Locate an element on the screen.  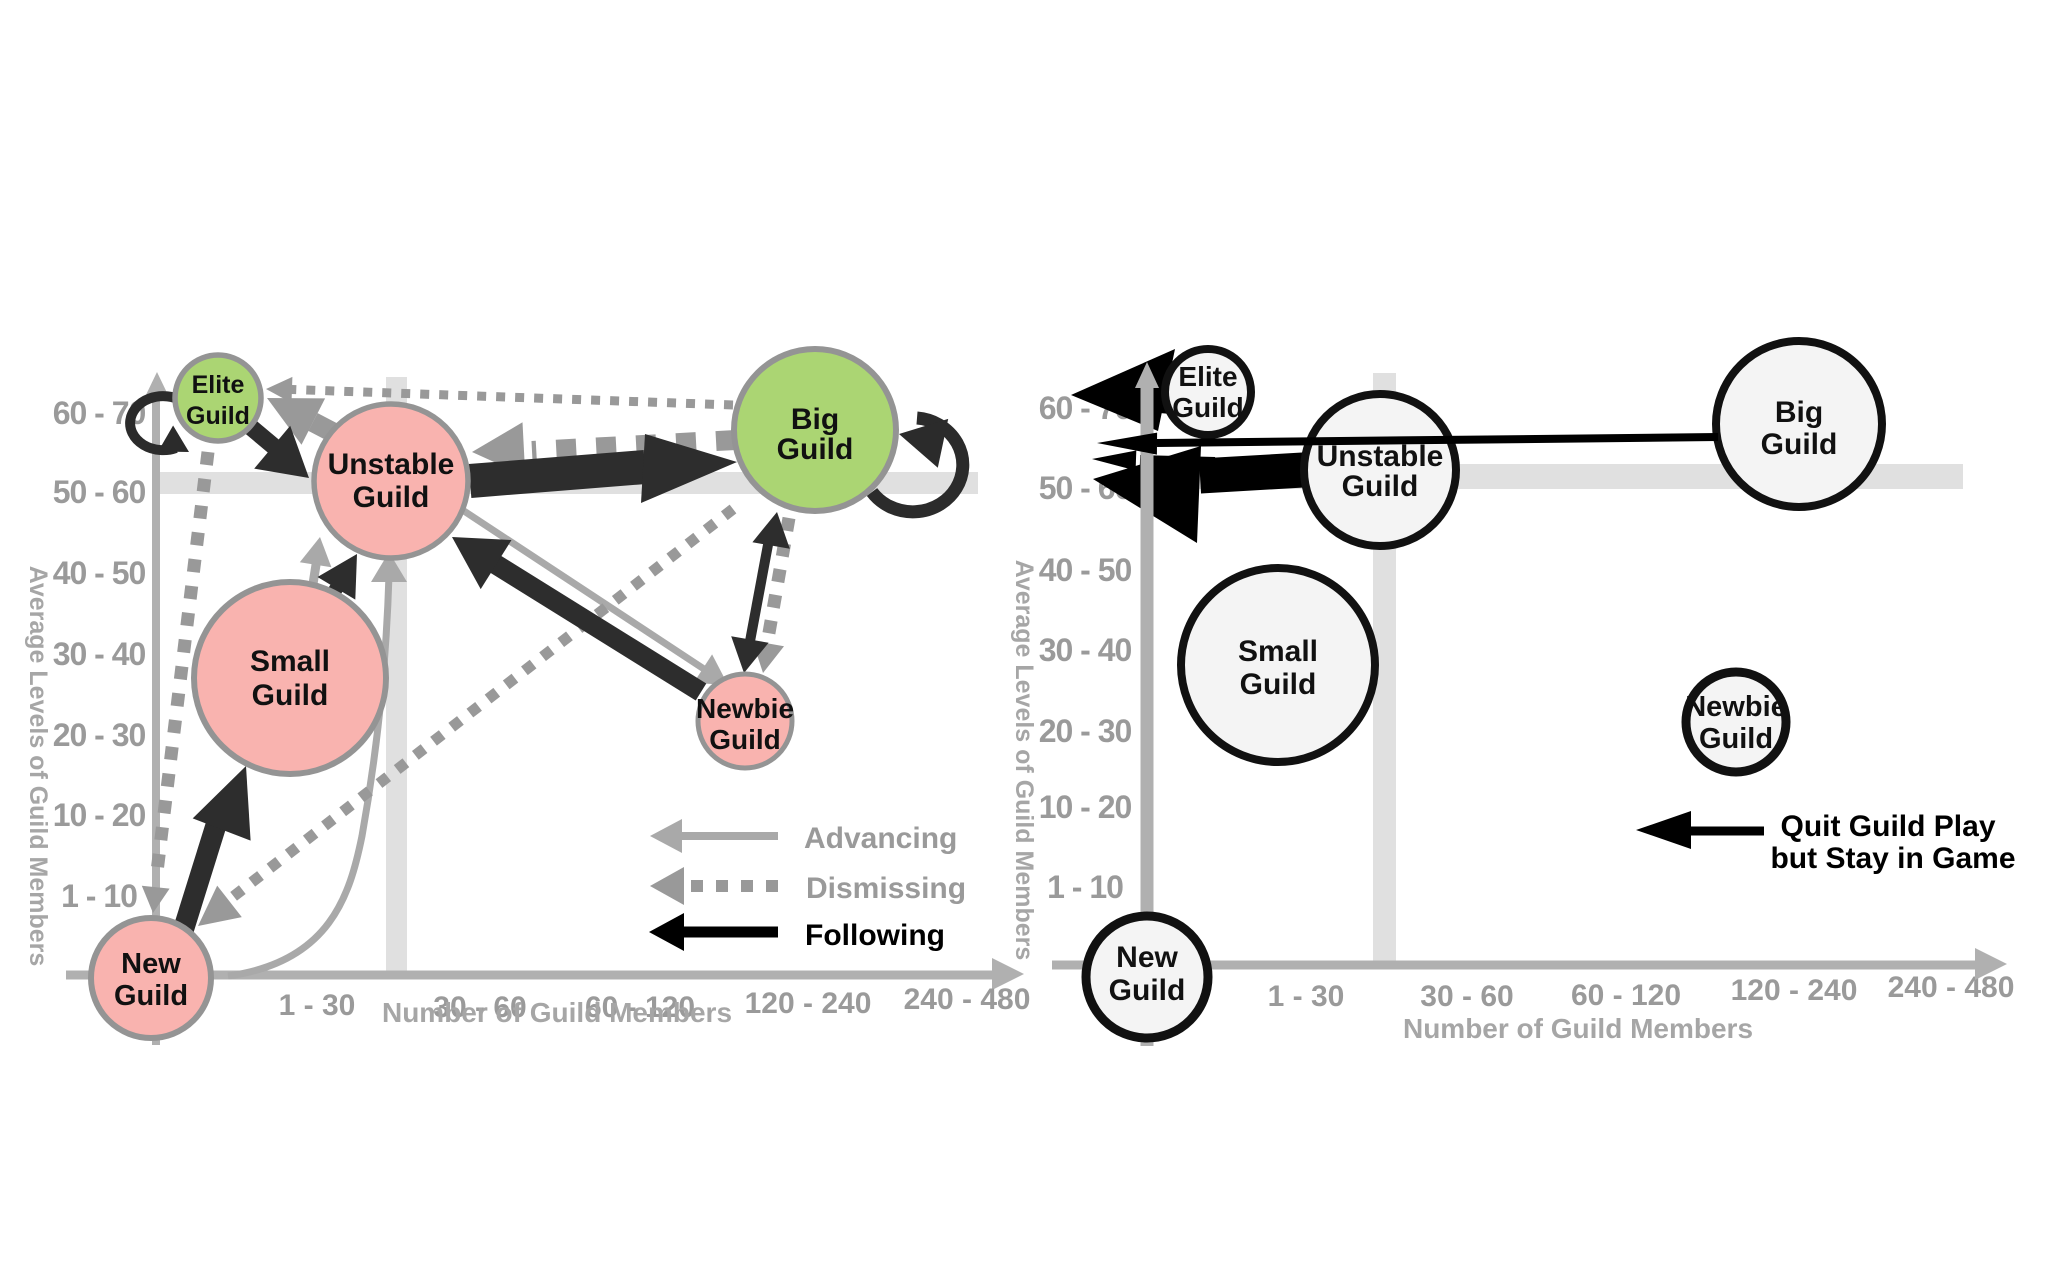
svg-text: Following is located at coordinates (875, 935).